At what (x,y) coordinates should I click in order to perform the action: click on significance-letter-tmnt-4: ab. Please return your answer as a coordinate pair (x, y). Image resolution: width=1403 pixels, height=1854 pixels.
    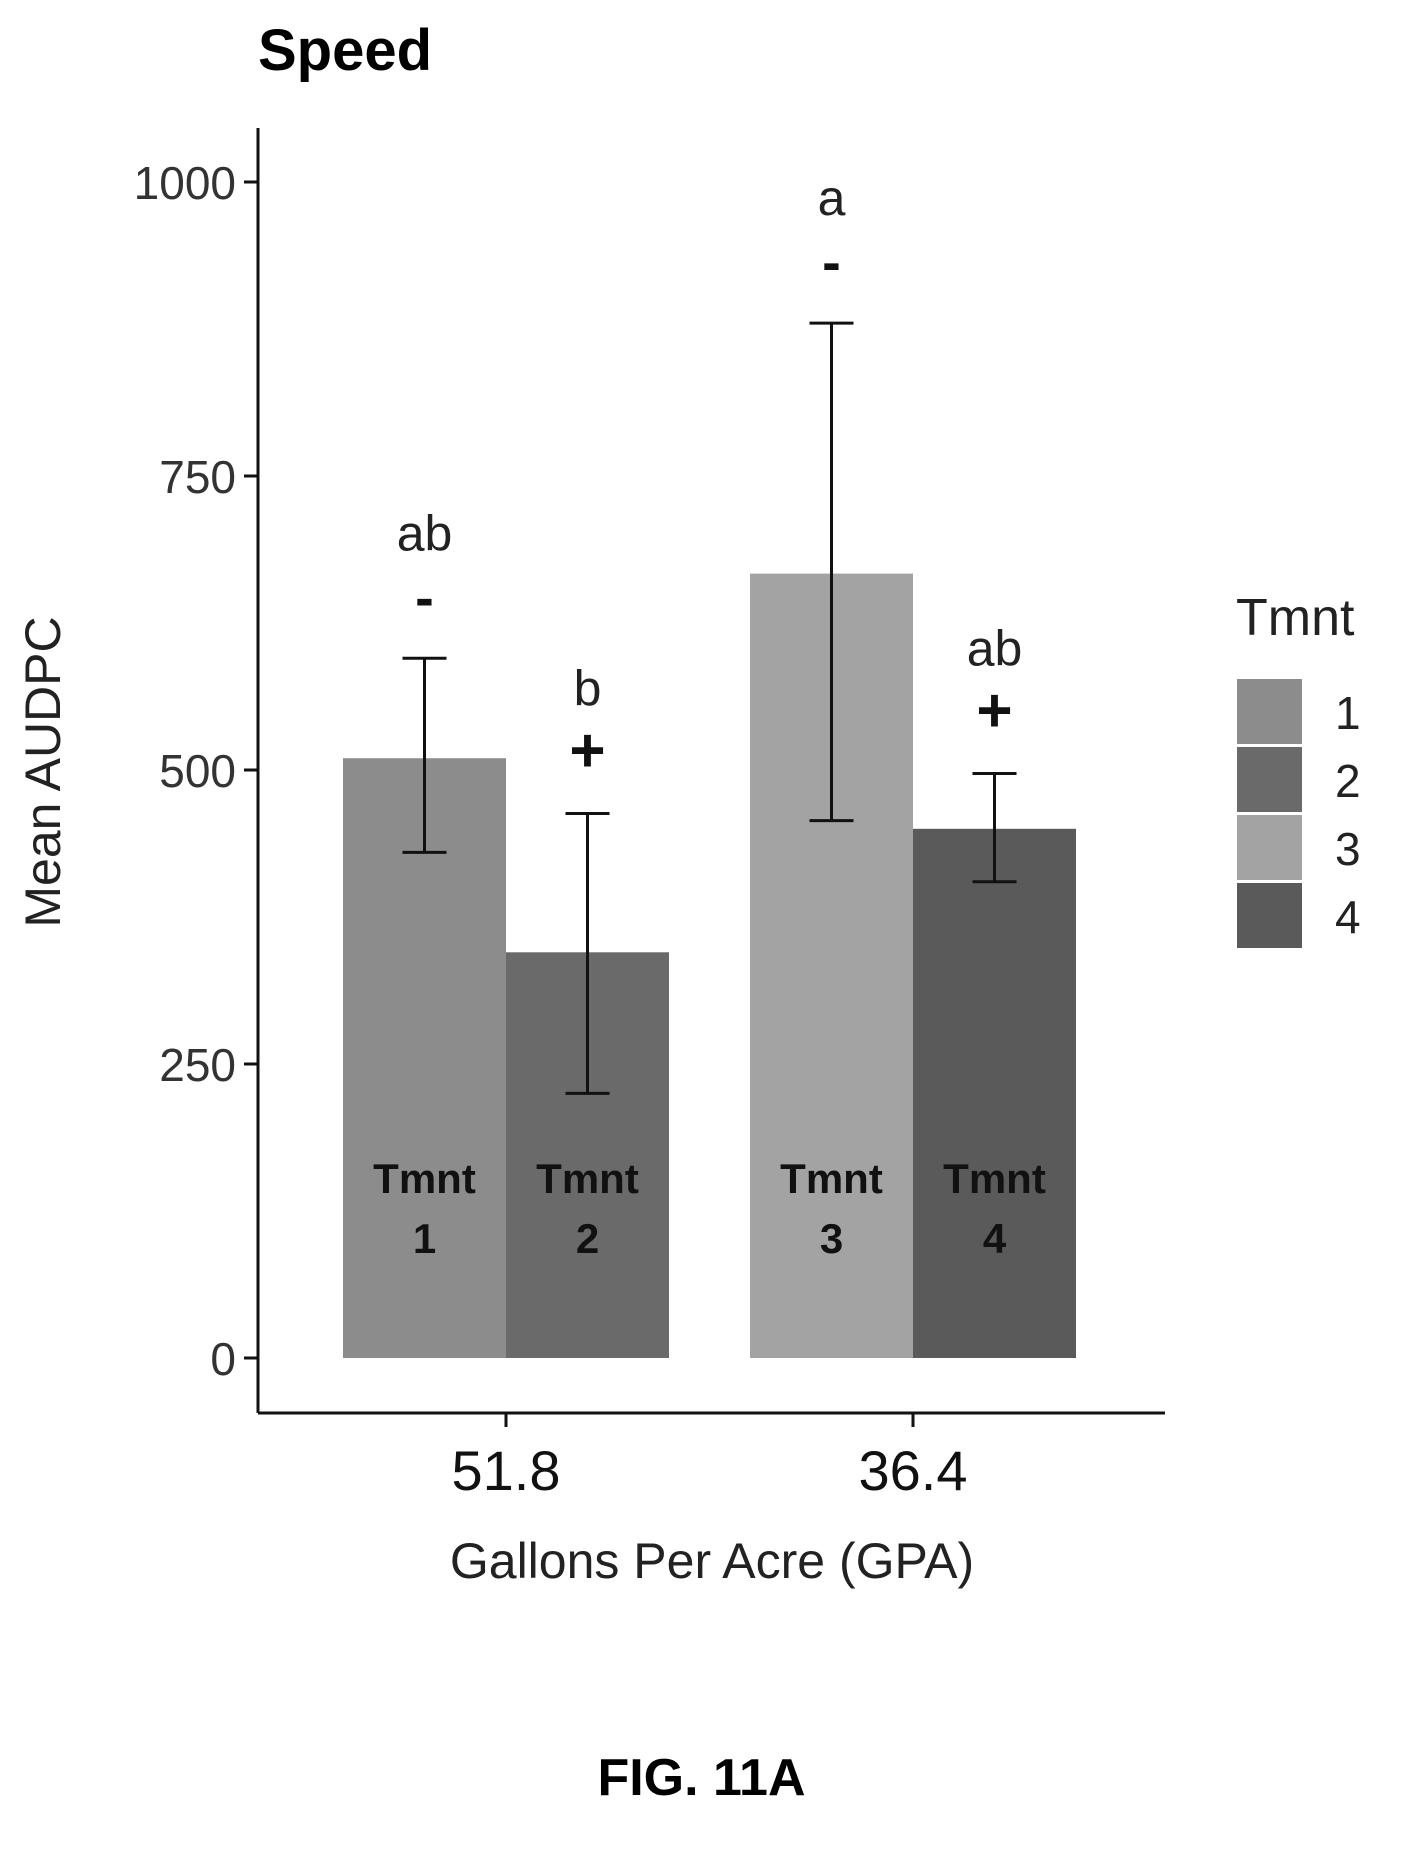
    Looking at the image, I should click on (995, 649).